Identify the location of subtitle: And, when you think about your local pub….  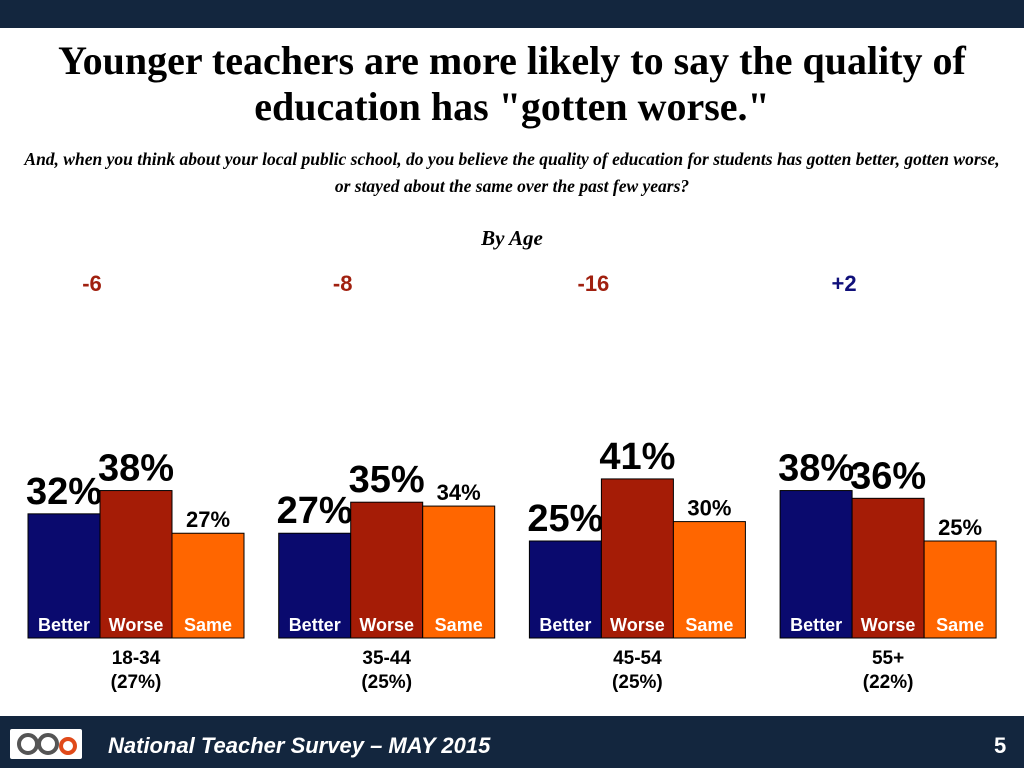
(512, 172).